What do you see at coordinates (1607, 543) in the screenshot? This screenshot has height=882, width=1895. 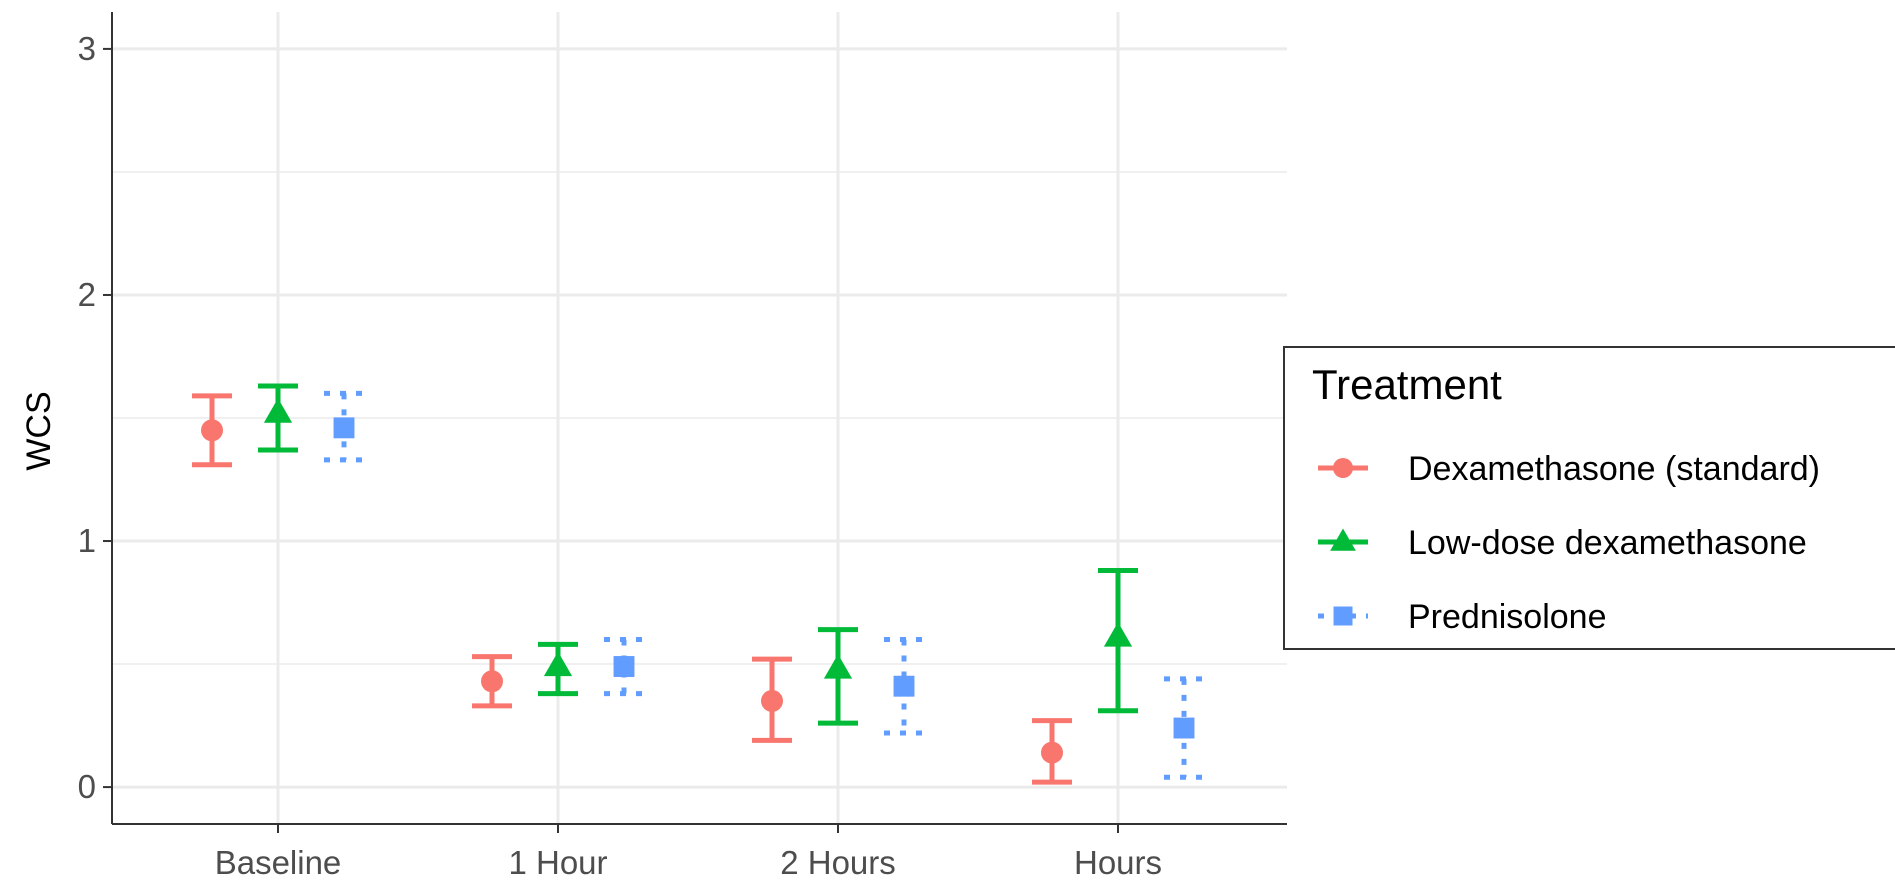 I see `legend-label: Low-dose dexamethasone` at bounding box center [1607, 543].